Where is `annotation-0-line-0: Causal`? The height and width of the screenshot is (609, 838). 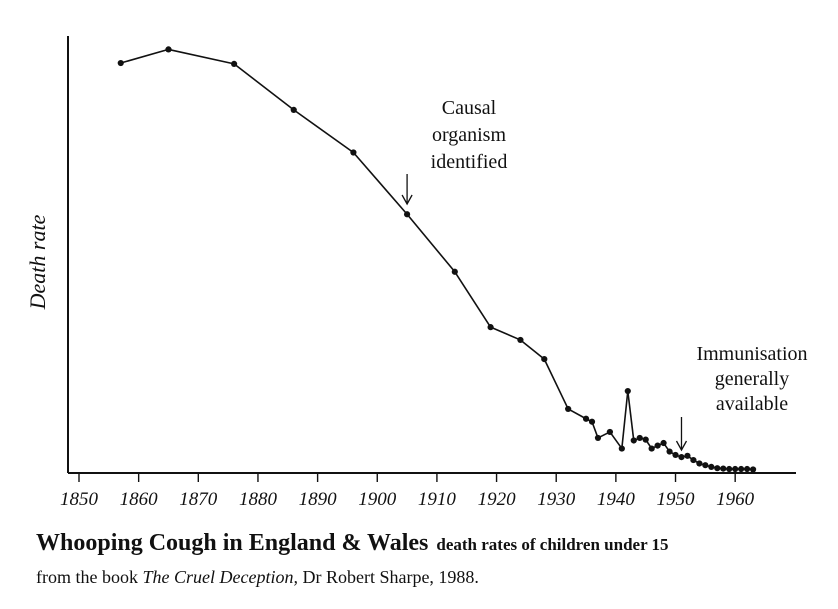 annotation-0-line-0: Causal is located at coordinates (469, 108).